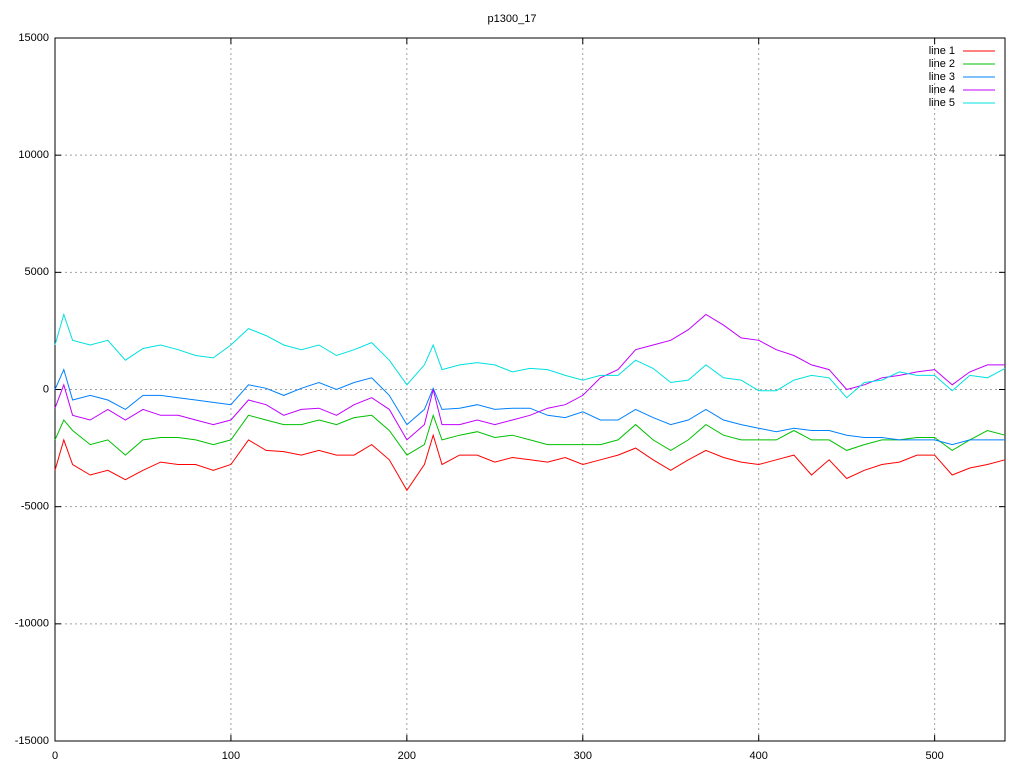 The image size is (1024, 768). What do you see at coordinates (37, 272) in the screenshot?
I see `y-tick-label: 5000` at bounding box center [37, 272].